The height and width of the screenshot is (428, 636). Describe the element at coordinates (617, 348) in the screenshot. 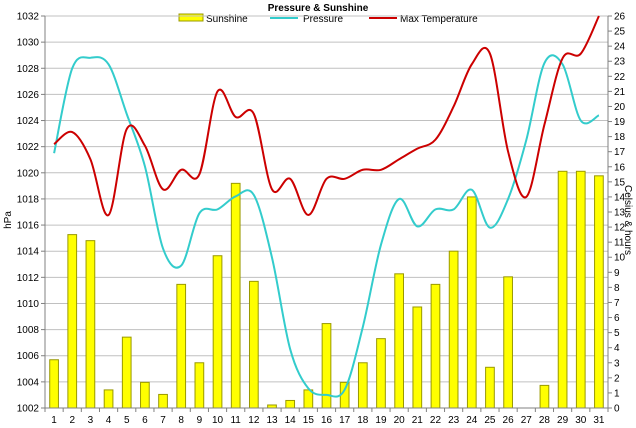

I see `y-right-tick-label: 4` at that location.